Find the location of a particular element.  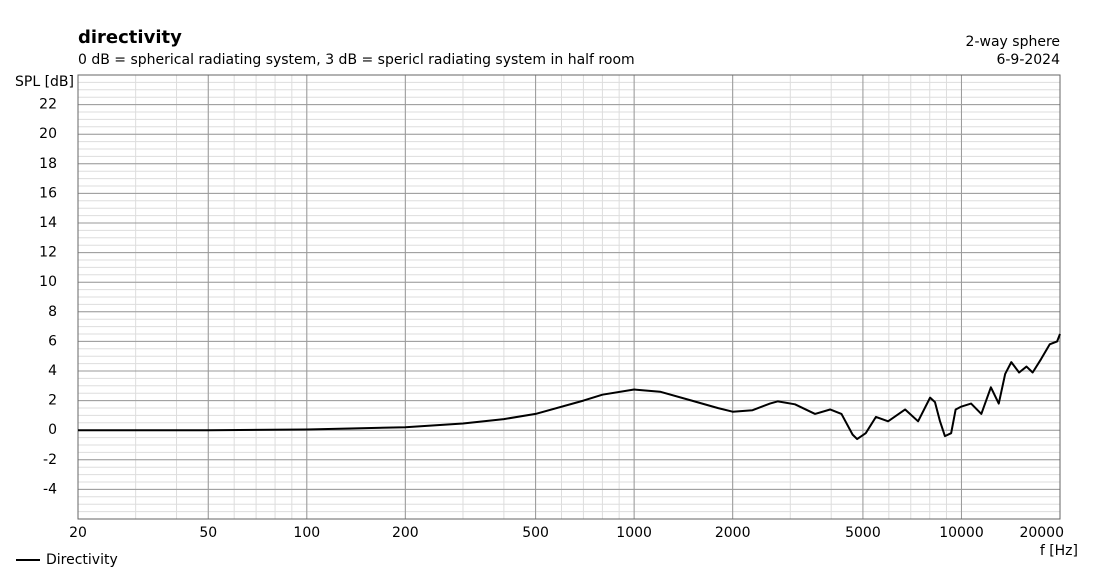

y-tick-label: 0 is located at coordinates (52, 430).